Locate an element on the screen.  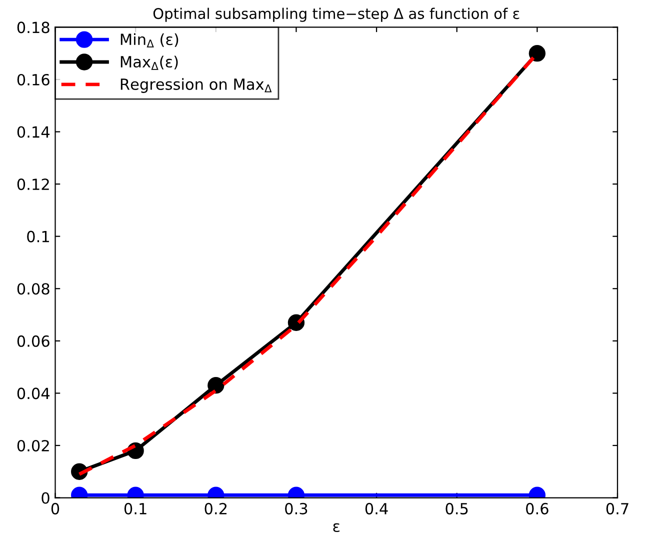
x-axis-title: ε is located at coordinates (336, 527).